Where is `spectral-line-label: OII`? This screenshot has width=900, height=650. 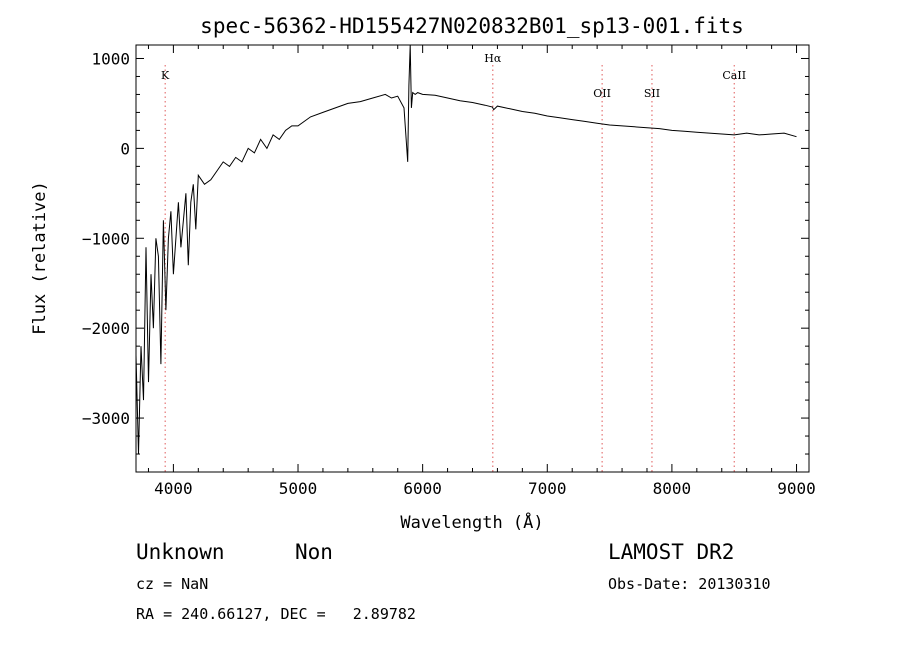 spectral-line-label: OII is located at coordinates (602, 93).